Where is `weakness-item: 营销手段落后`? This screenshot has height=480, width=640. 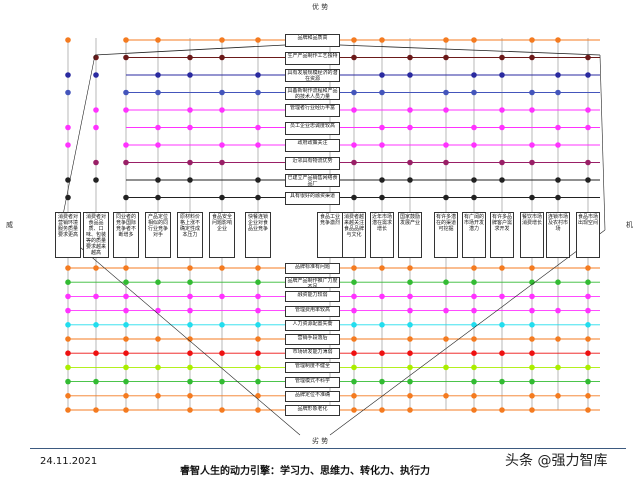
weakness-item: 营销手段落后 is located at coordinates (312, 339).